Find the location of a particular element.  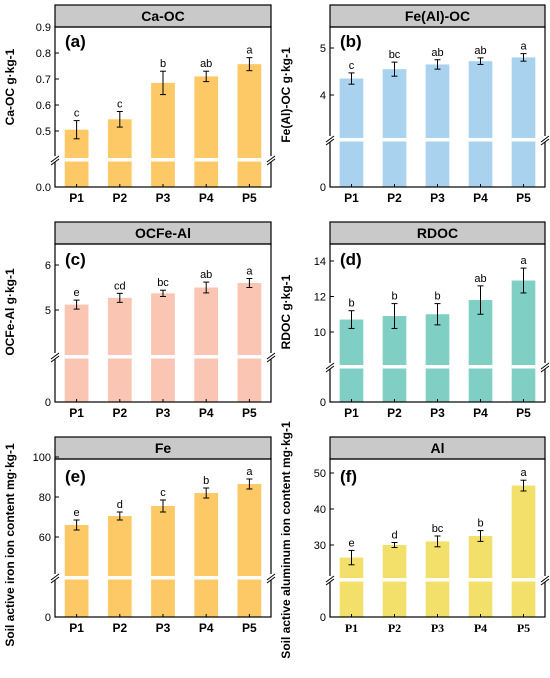

panel-title: Fe is located at coordinates (163, 448).